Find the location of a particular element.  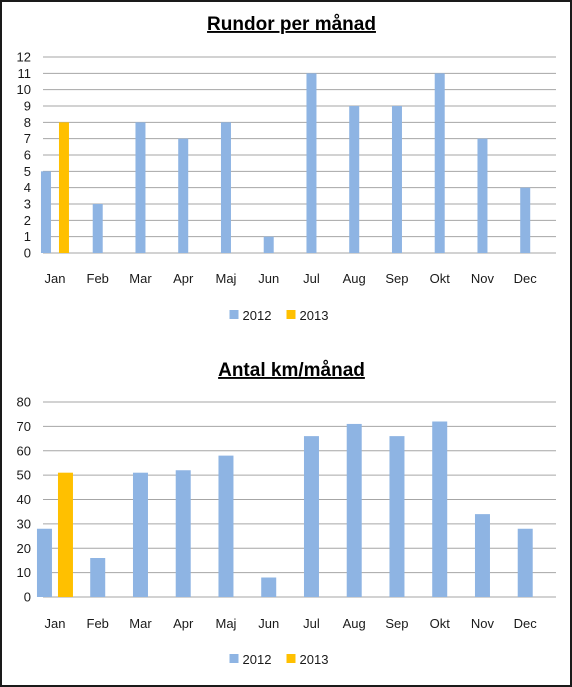

y-tick-label: 1 is located at coordinates (27, 236).